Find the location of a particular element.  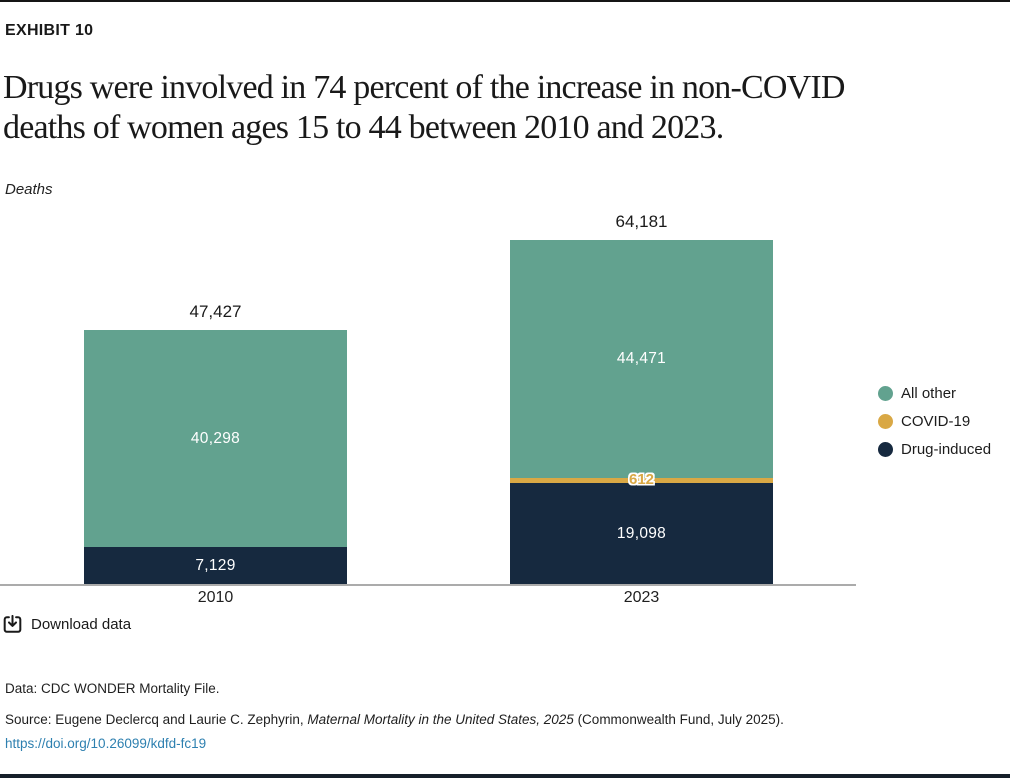

legend-label: All other is located at coordinates (929, 393).